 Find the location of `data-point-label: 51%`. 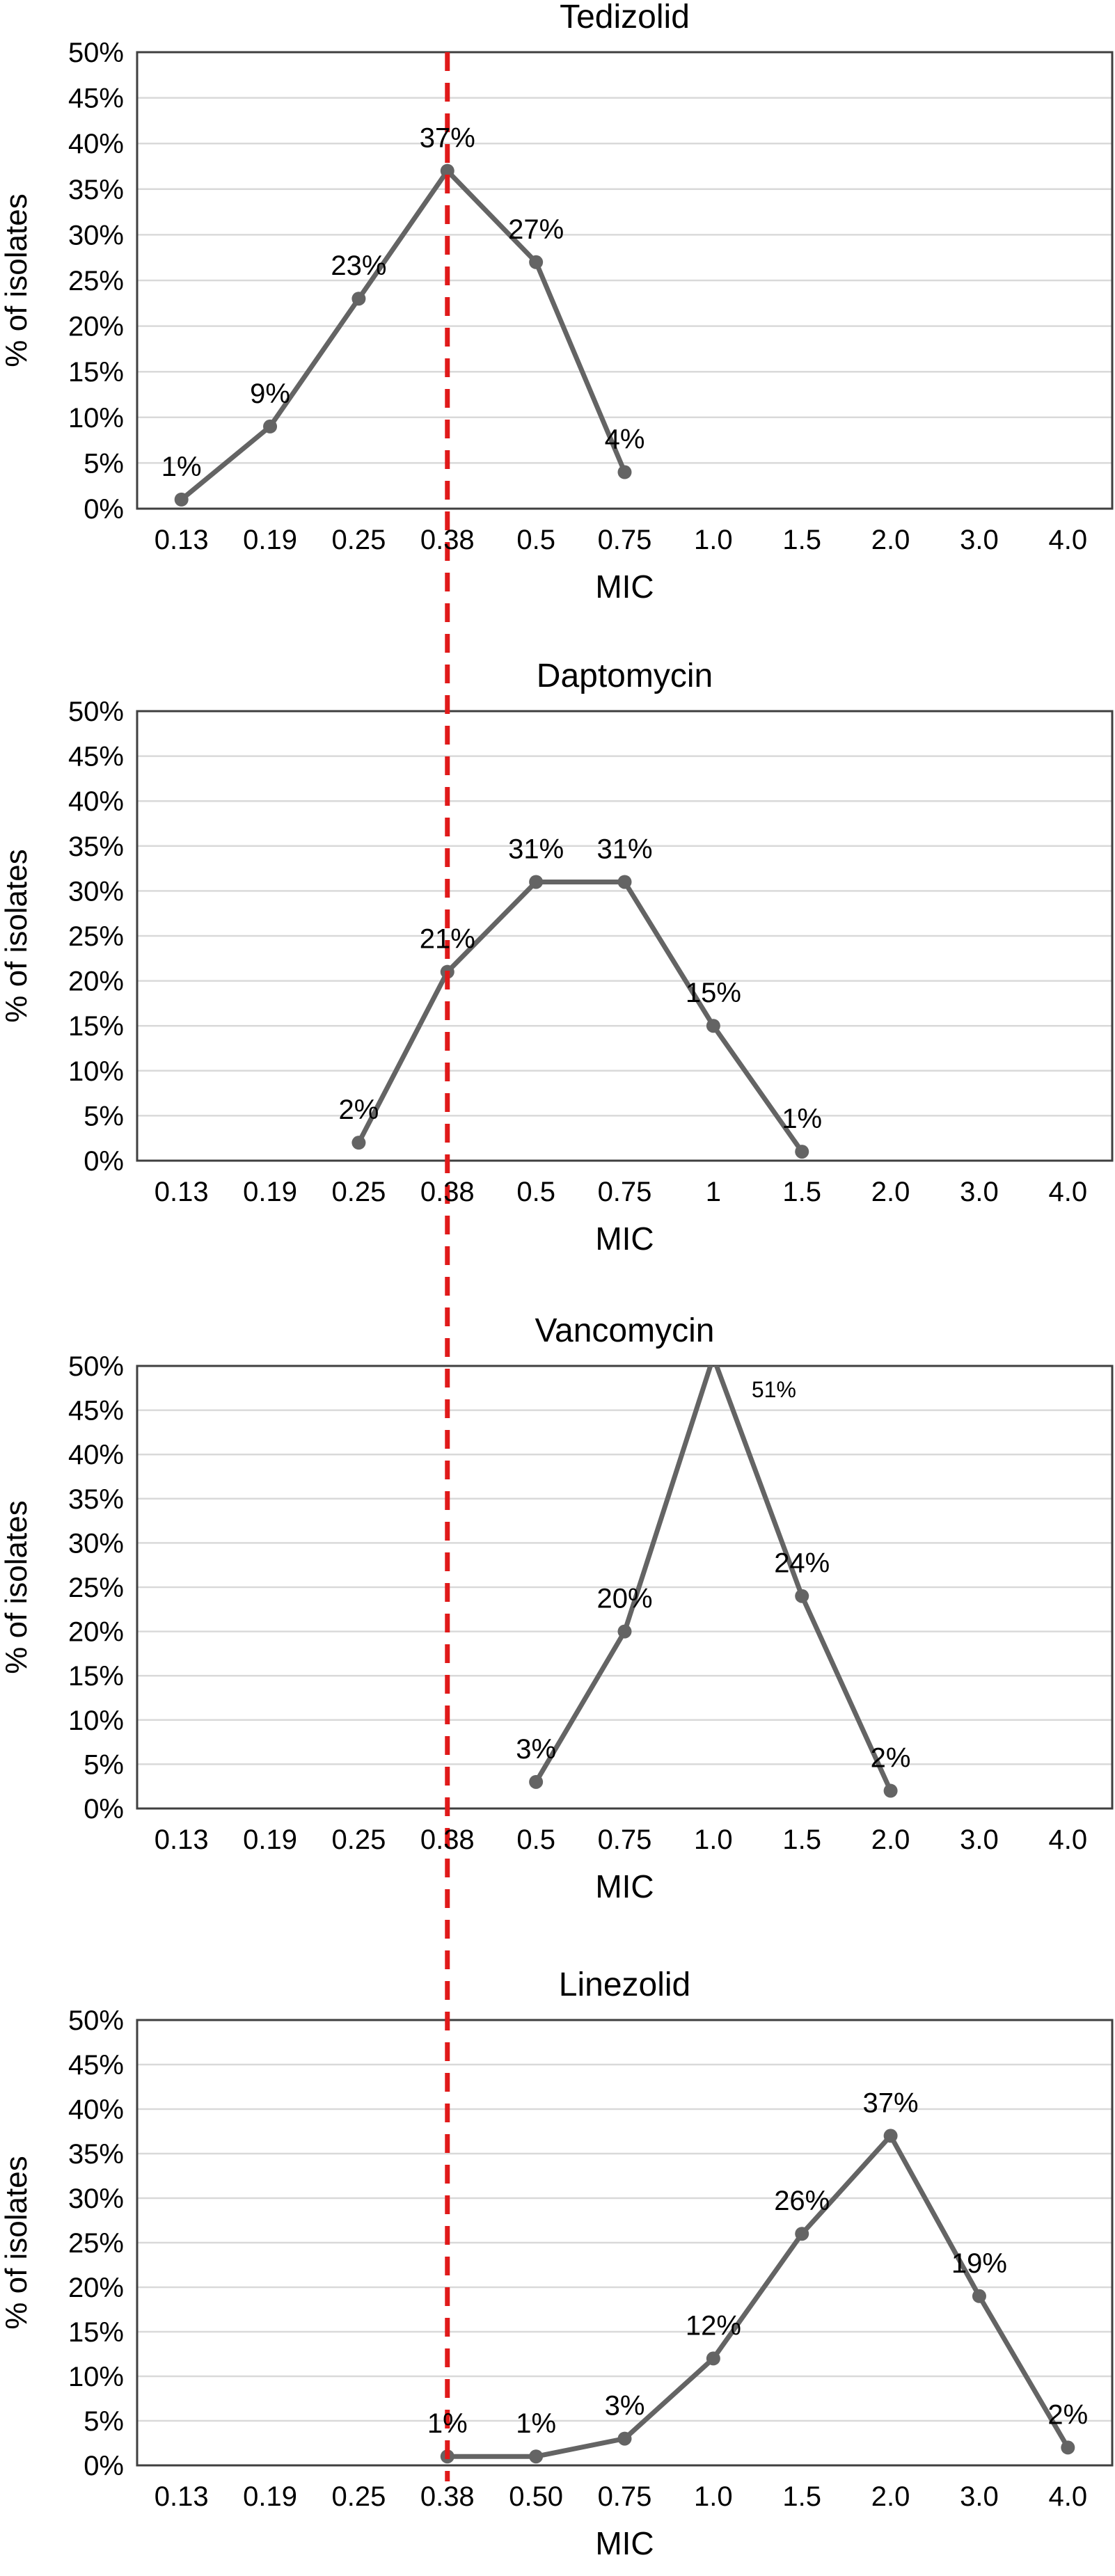

data-point-label: 51% is located at coordinates (774, 1389).